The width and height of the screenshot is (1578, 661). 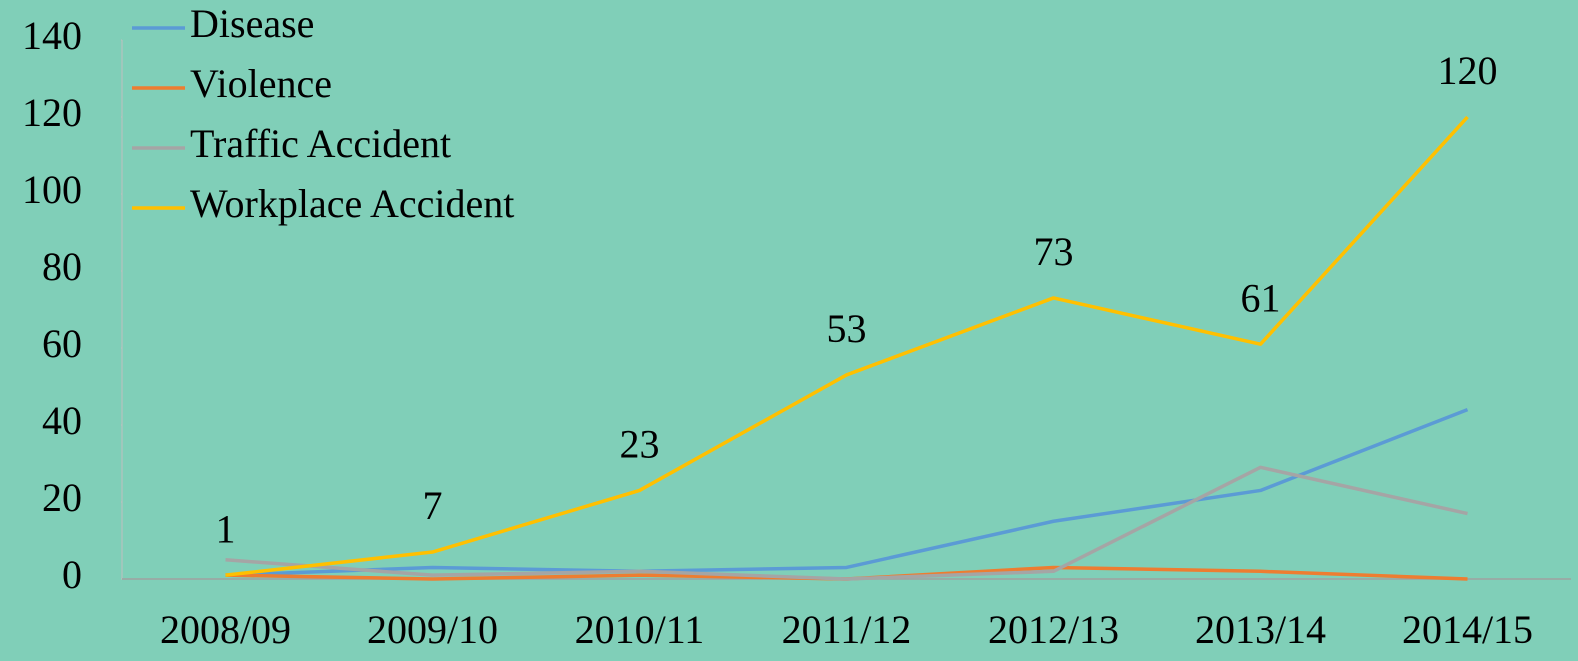 I want to click on legend-label: Traffic Accident, so click(x=320, y=143).